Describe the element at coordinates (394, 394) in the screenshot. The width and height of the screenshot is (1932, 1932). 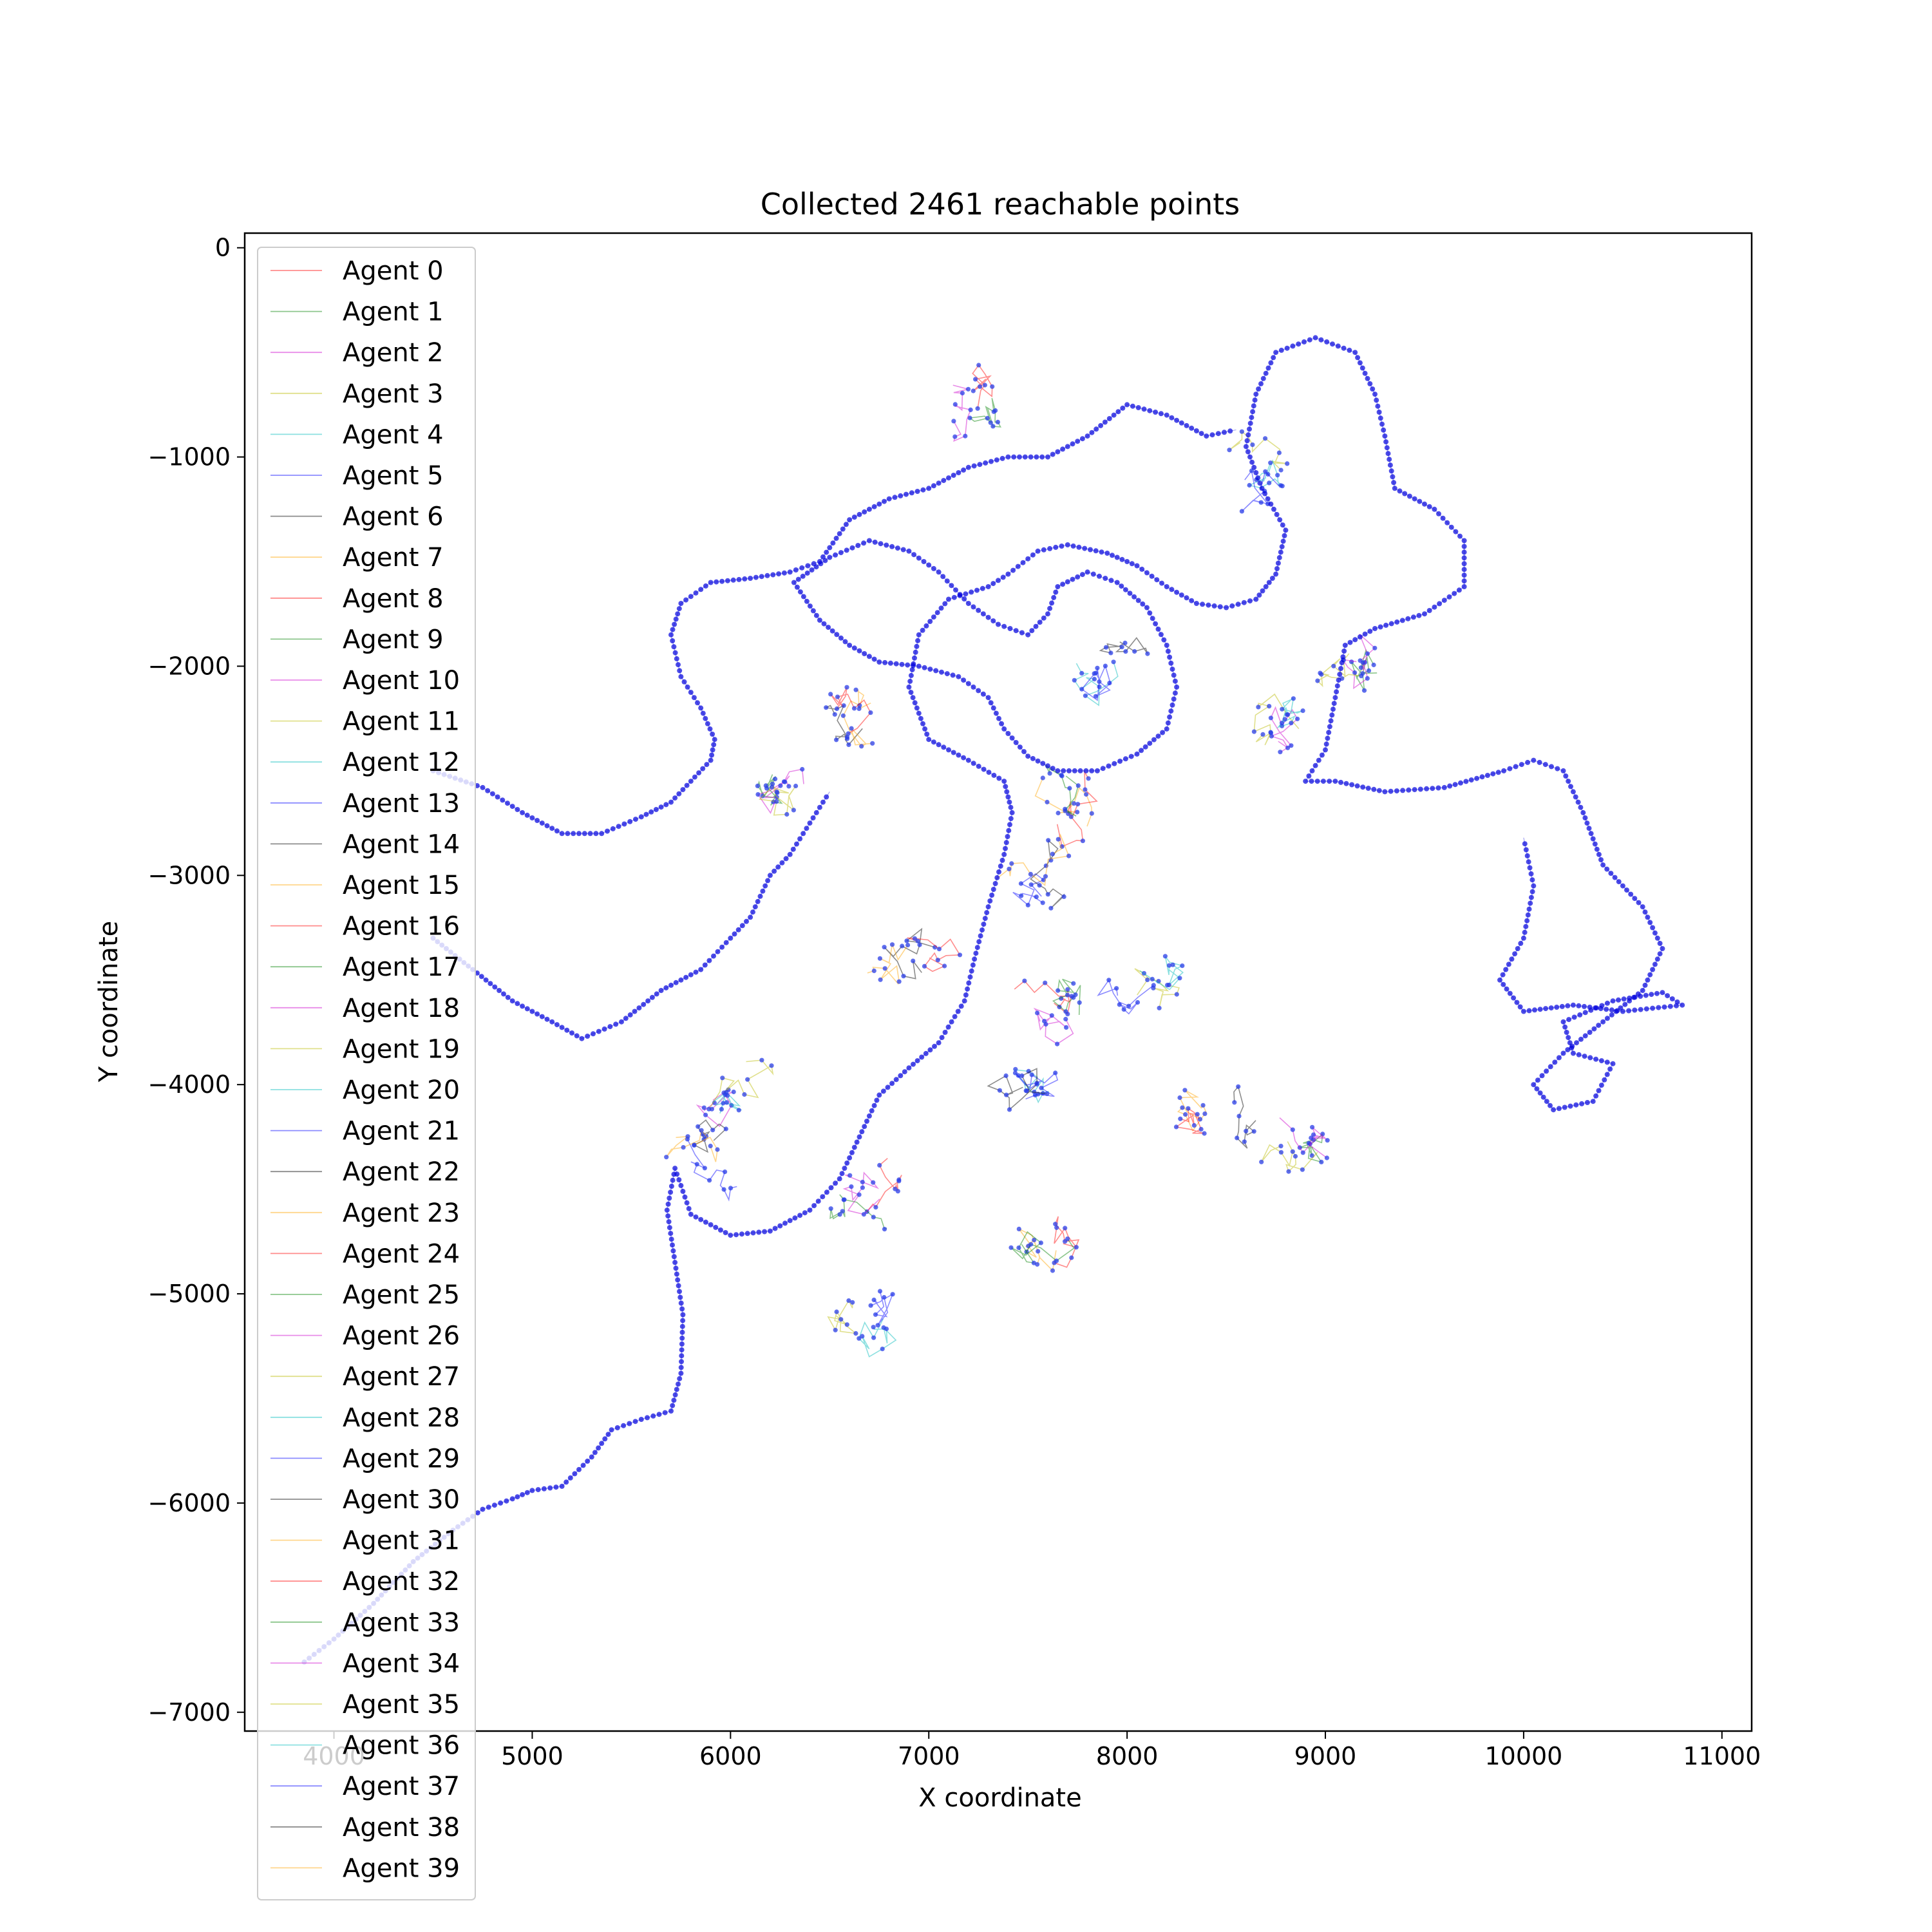
I see `legend-label: Agent 3` at that location.